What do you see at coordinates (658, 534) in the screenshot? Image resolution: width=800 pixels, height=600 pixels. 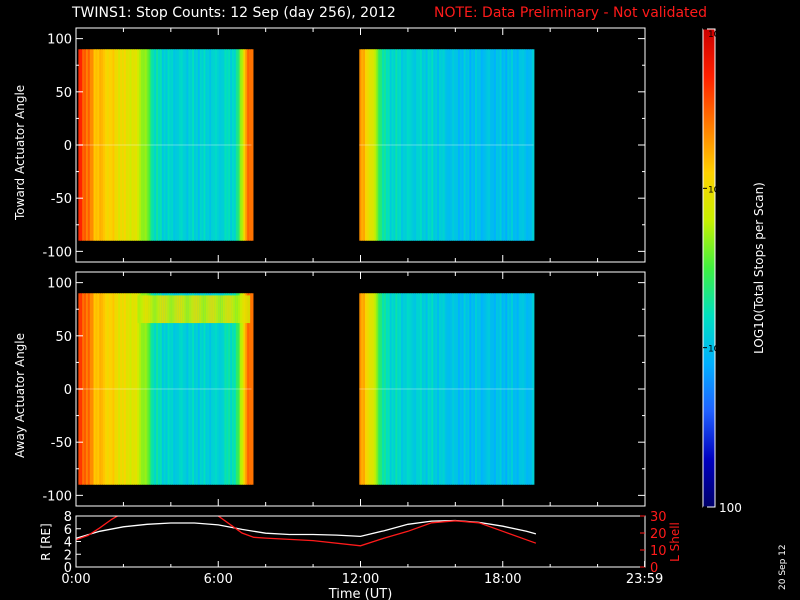 I see `orbit-right-tick-label: 20` at bounding box center [658, 534].